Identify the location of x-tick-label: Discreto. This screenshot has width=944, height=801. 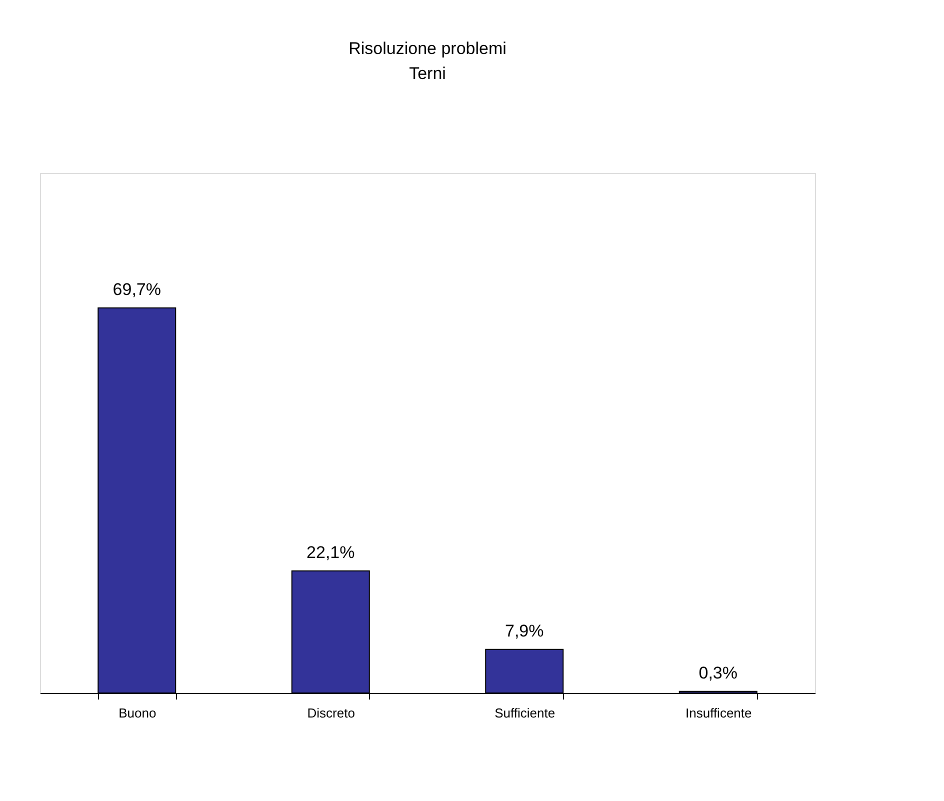
(331, 713).